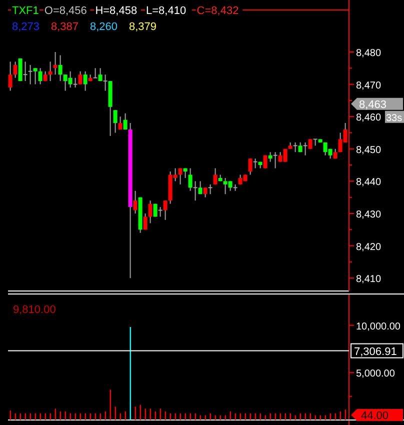 Image resolution: width=404 pixels, height=425 pixels. Describe the element at coordinates (394, 118) in the screenshot. I see `text: 33s` at that location.